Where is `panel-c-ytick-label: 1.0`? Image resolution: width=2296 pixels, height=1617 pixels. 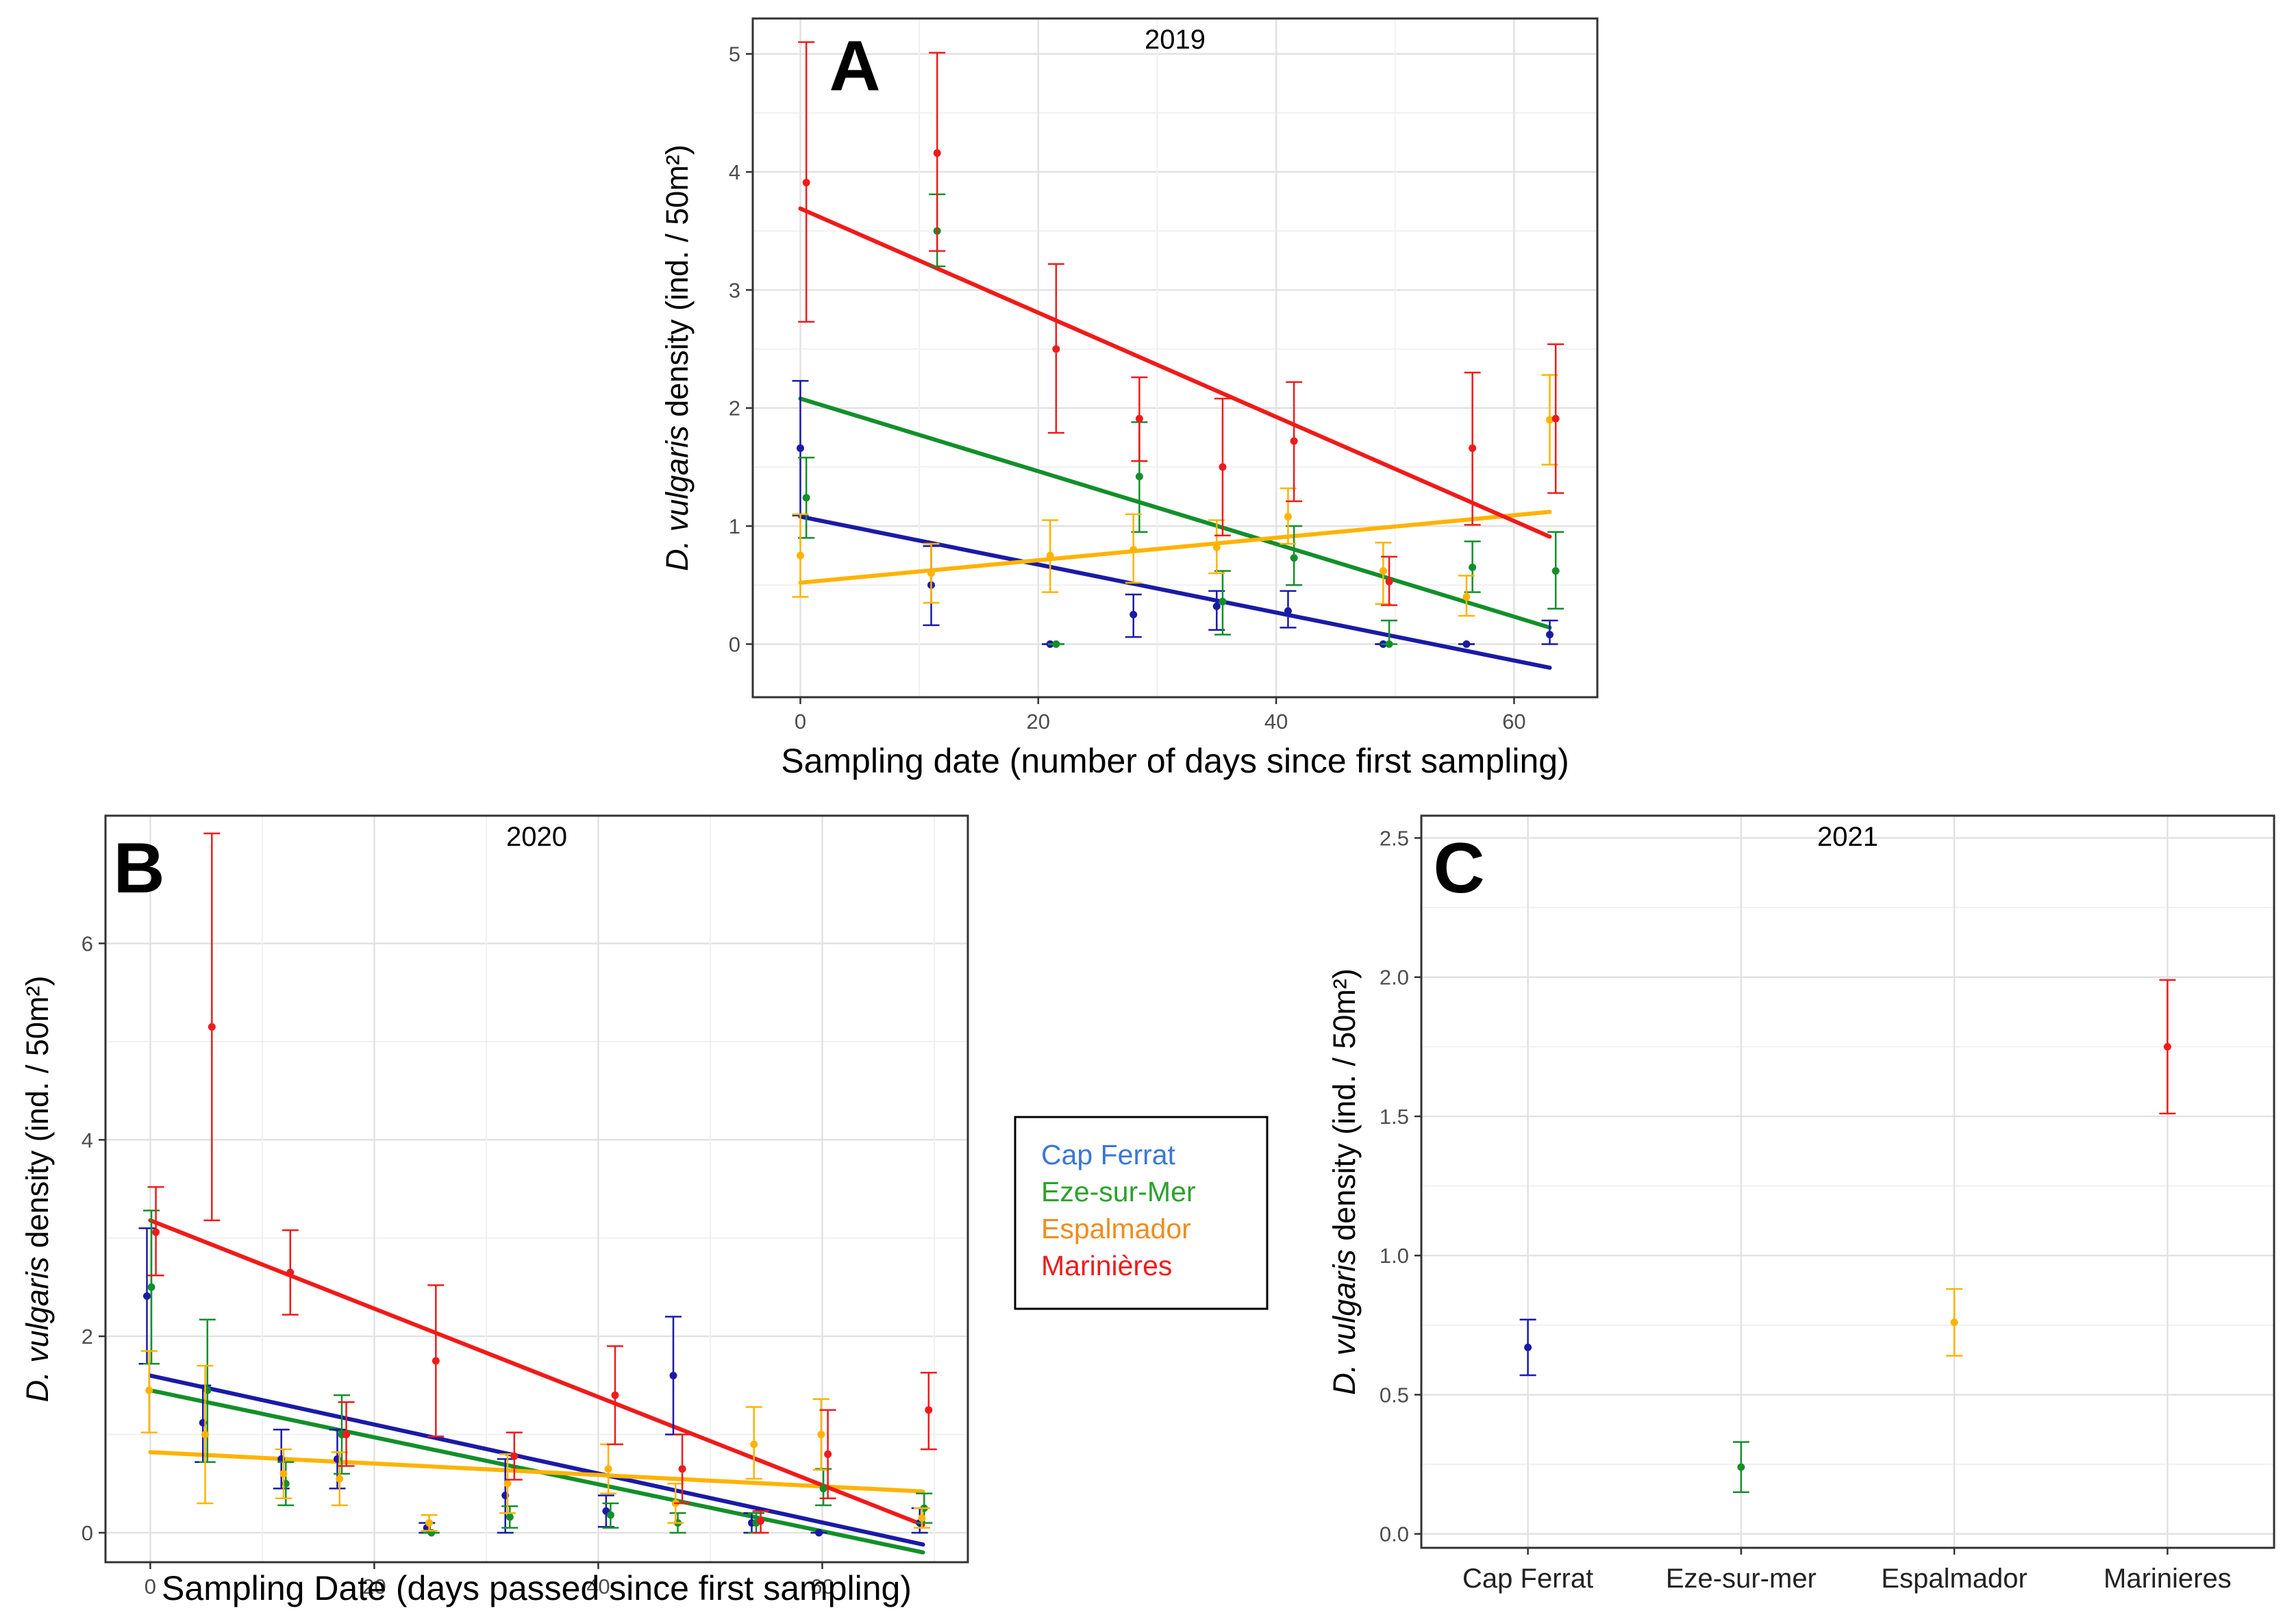
panel-c-ytick-label: 1.0 is located at coordinates (1394, 1256).